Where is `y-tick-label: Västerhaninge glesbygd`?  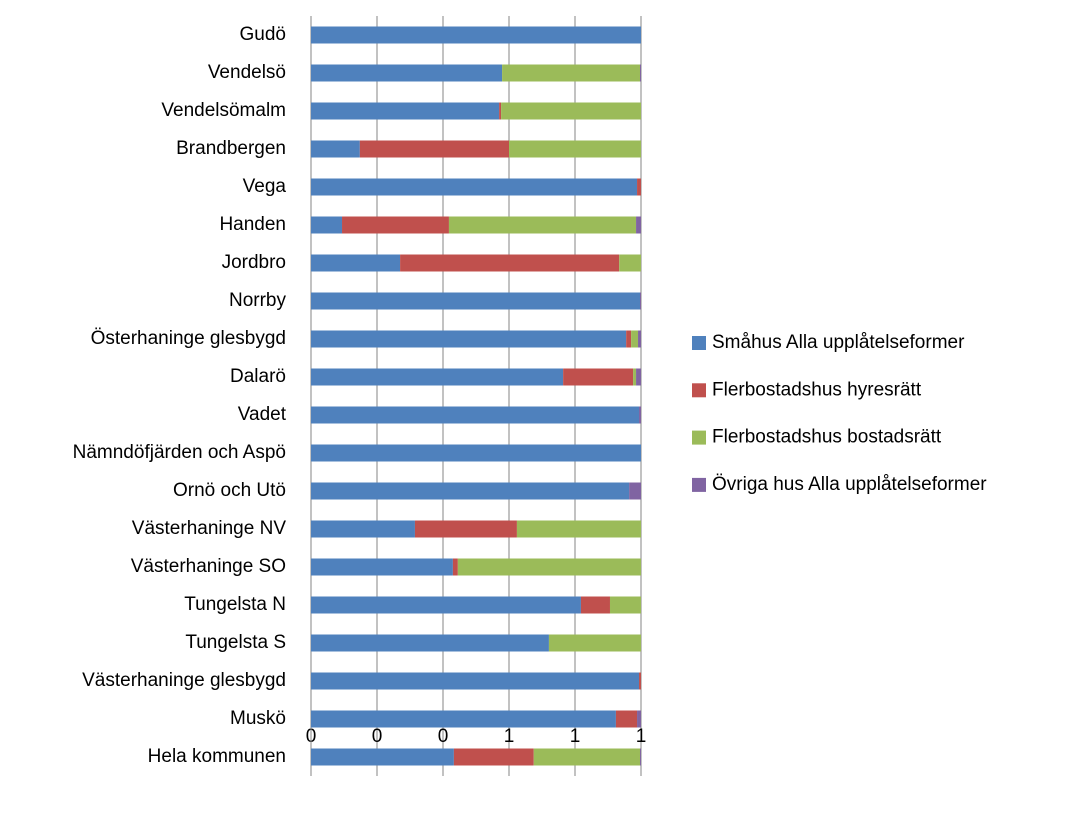
y-tick-label: Västerhaninge glesbygd is located at coordinates (184, 680).